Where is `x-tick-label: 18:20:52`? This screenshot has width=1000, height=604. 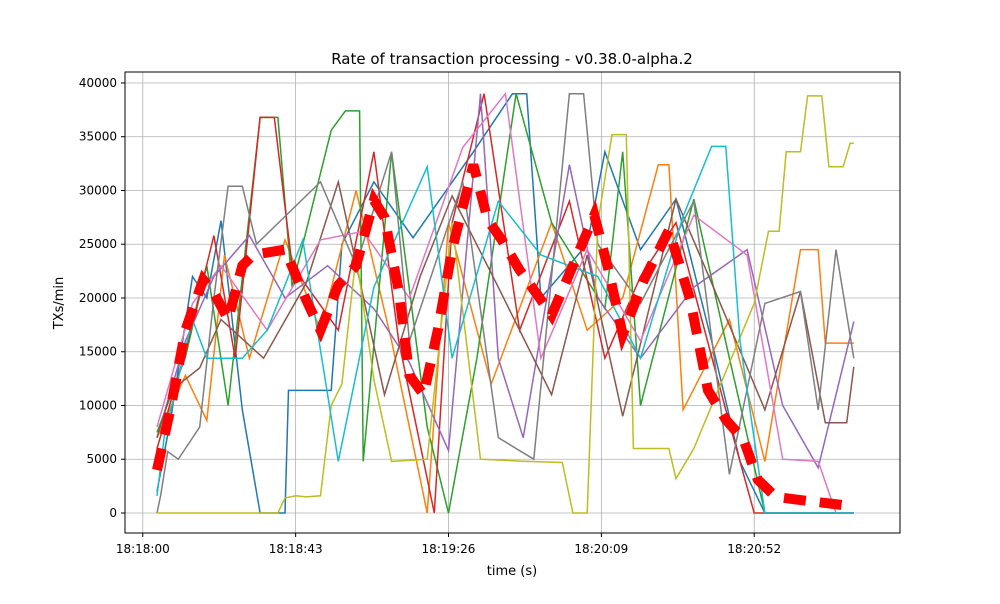
x-tick-label: 18:20:52 is located at coordinates (754, 549).